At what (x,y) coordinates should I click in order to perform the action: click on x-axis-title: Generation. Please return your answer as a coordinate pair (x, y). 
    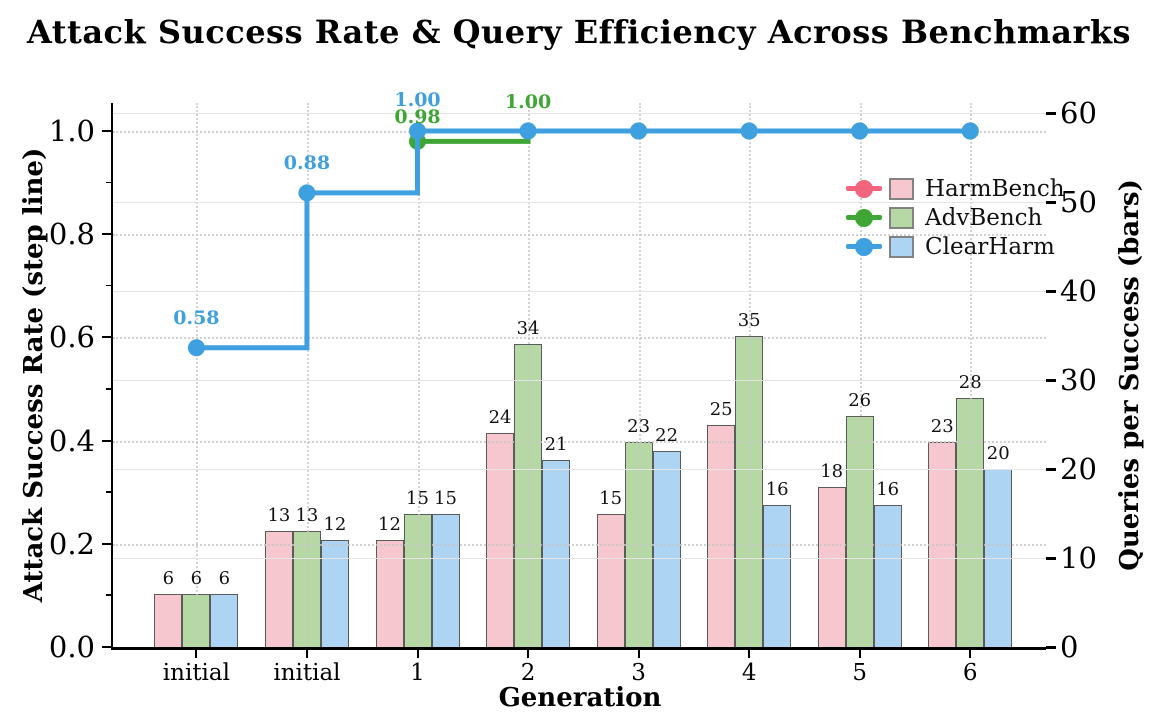
    Looking at the image, I should click on (580, 698).